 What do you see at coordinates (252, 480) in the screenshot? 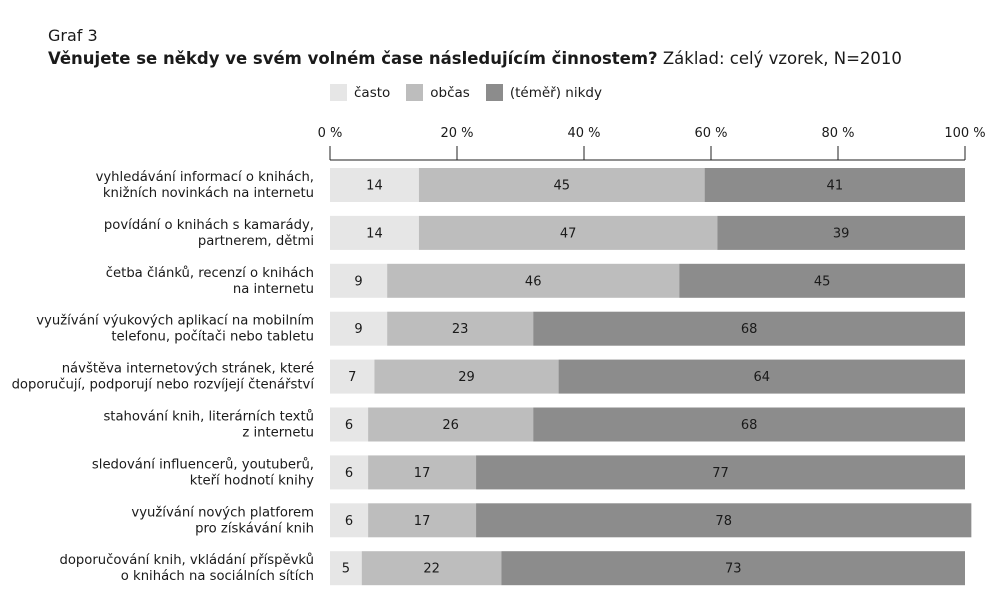
I see `category-label-6-line-1: kteří hodnotí knihy` at bounding box center [252, 480].